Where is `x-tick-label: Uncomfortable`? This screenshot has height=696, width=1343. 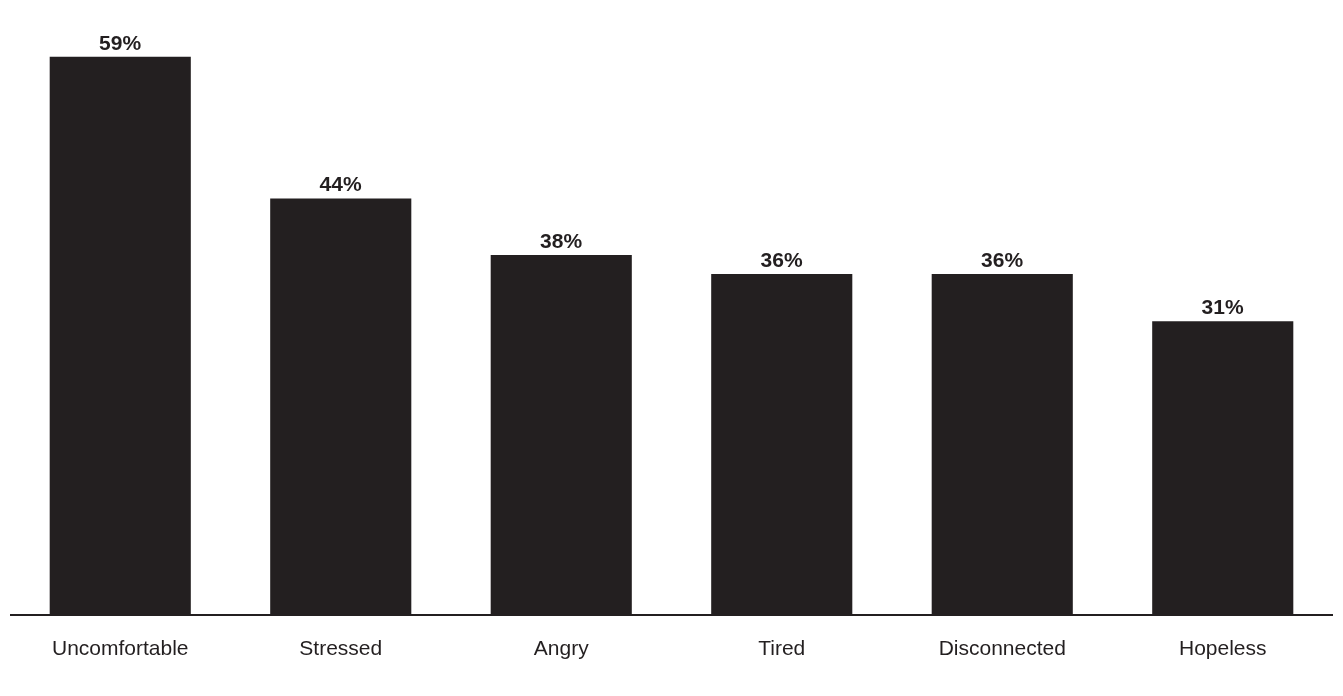
x-tick-label: Uncomfortable is located at coordinates (120, 648).